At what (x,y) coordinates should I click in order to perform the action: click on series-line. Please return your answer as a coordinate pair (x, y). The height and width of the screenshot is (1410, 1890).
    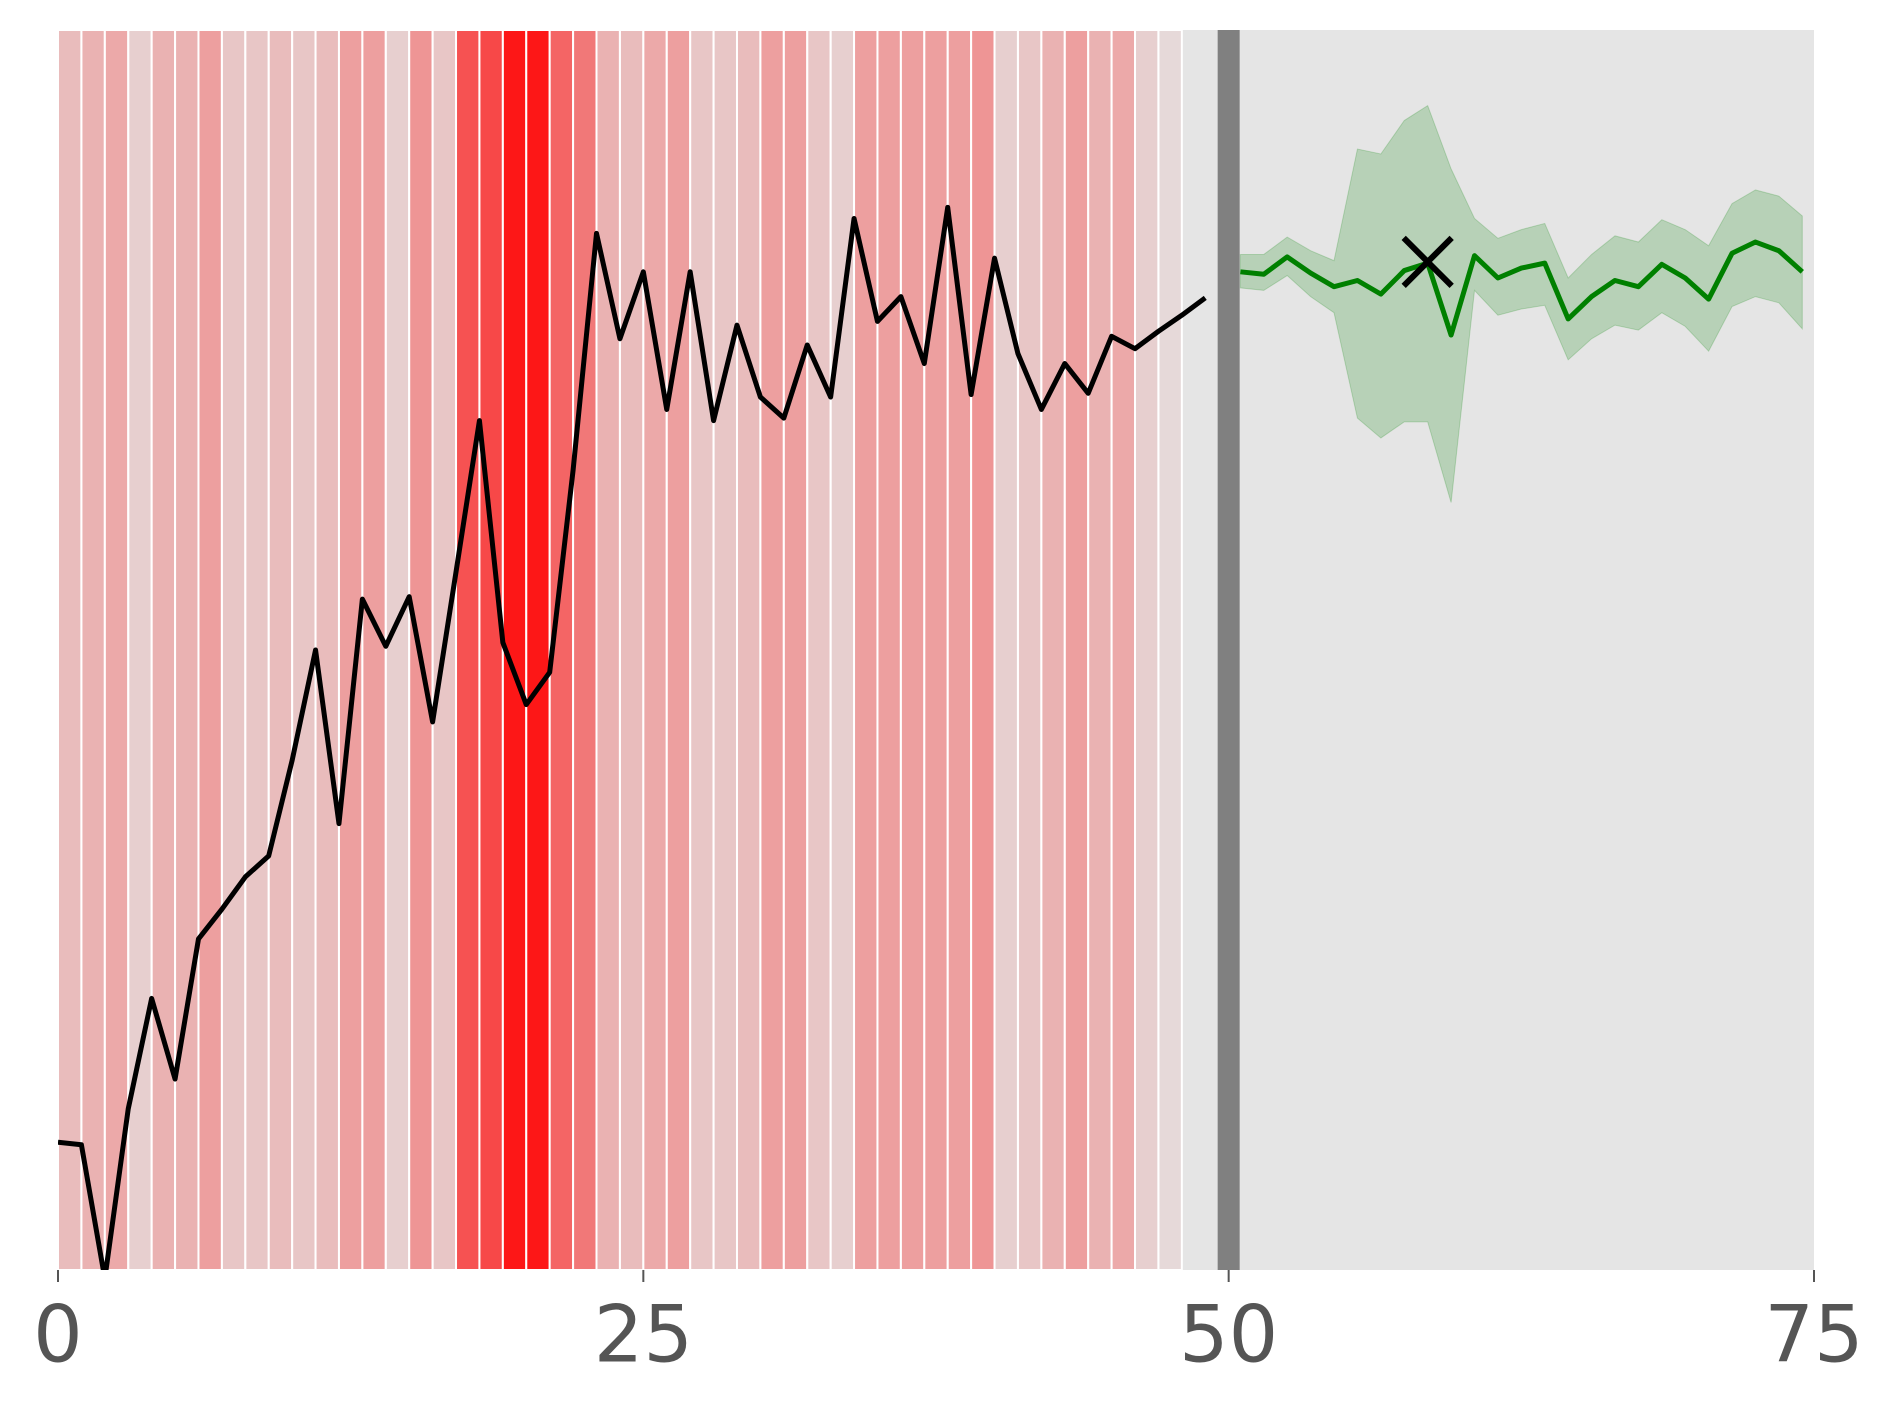
    Looking at the image, I should click on (1522, 288).